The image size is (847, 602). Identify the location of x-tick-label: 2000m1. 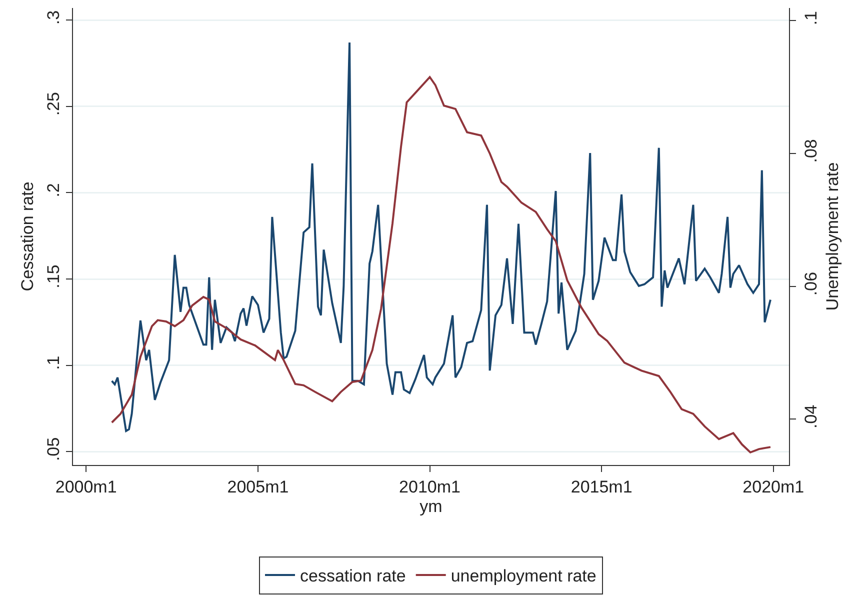
(86, 486).